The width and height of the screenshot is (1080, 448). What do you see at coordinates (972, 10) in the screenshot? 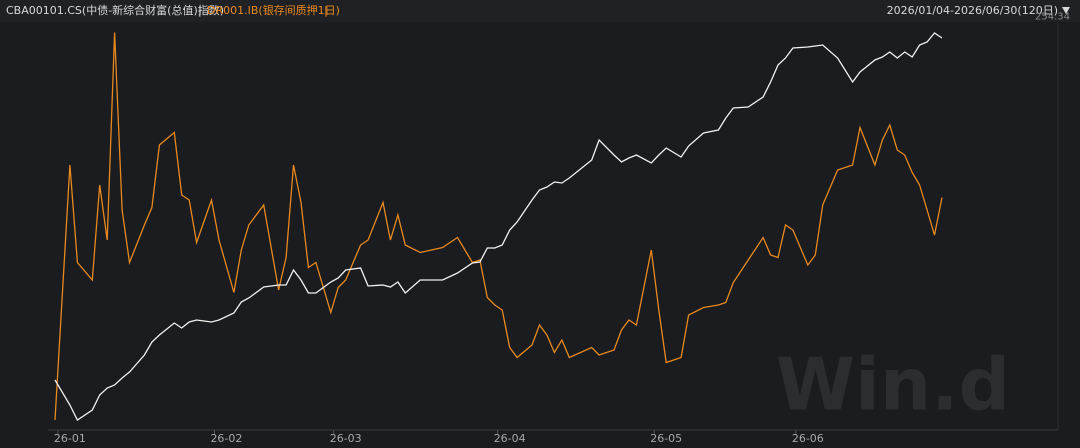
I see `date-range: 2026/01/04-2026/06/30(120日)` at bounding box center [972, 10].